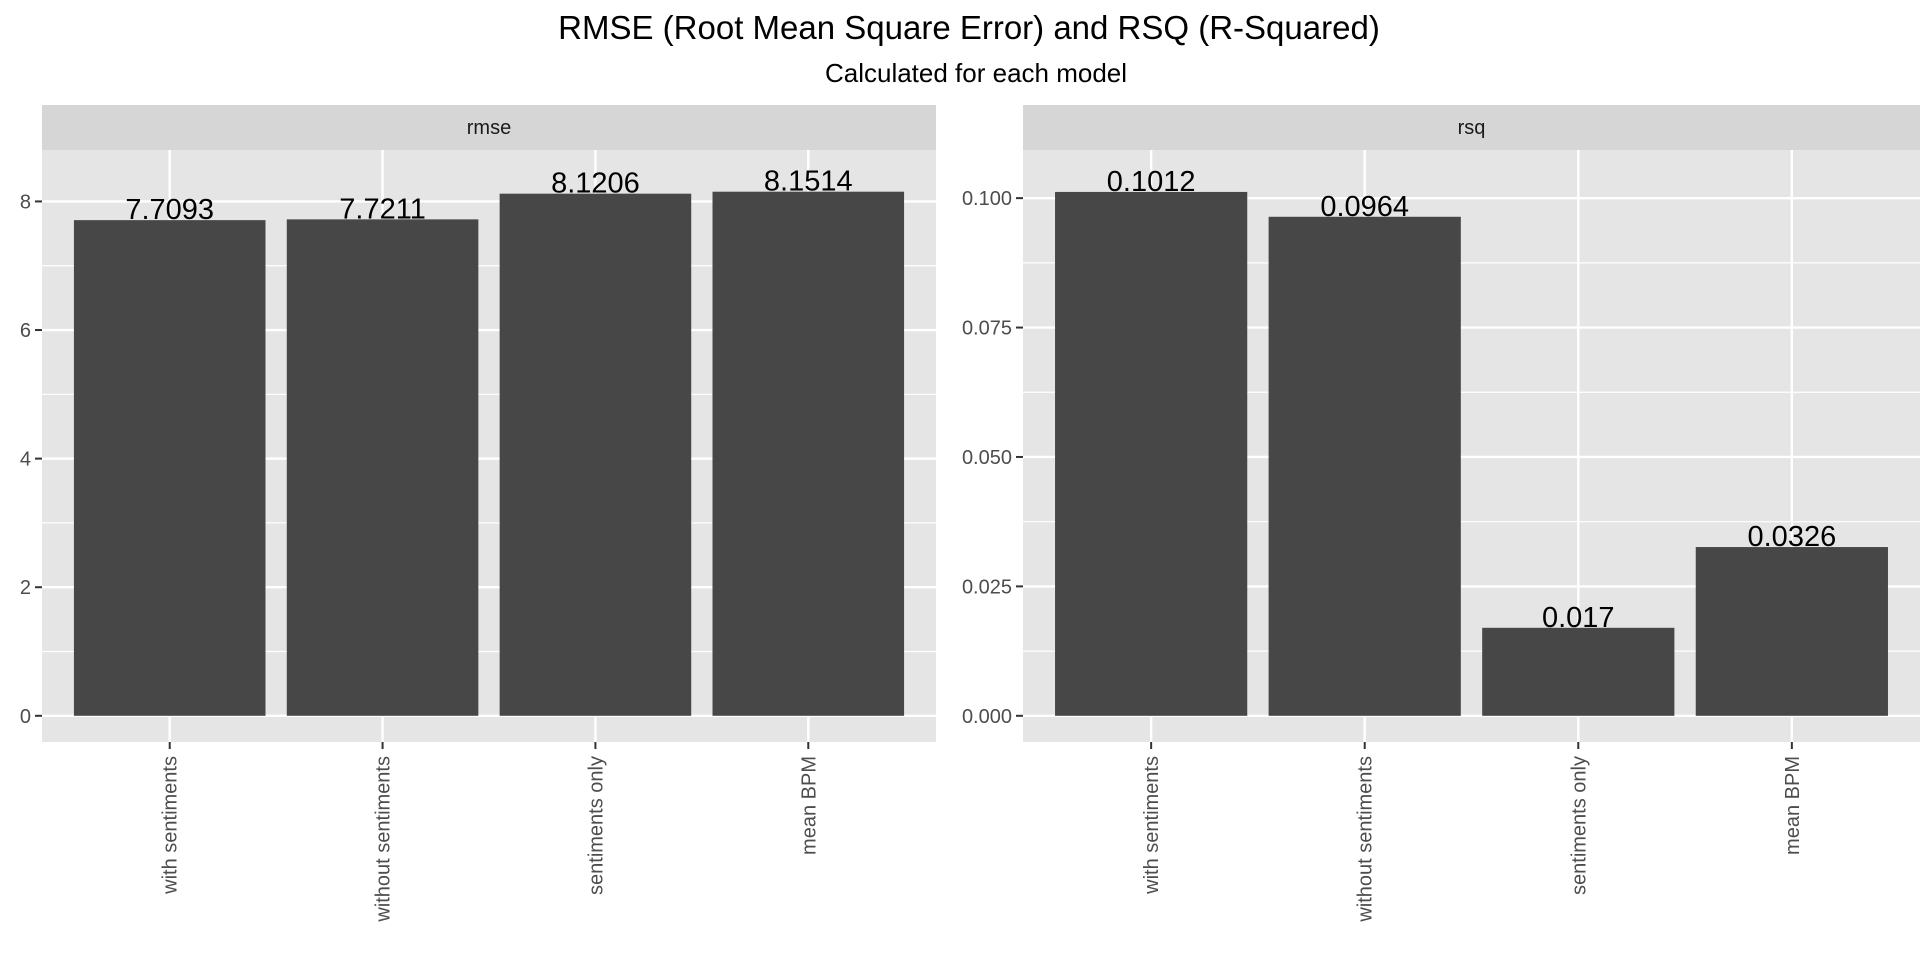 This screenshot has height=960, width=1920. Describe the element at coordinates (1792, 537) in the screenshot. I see `bar-value-label: 0.0326` at that location.